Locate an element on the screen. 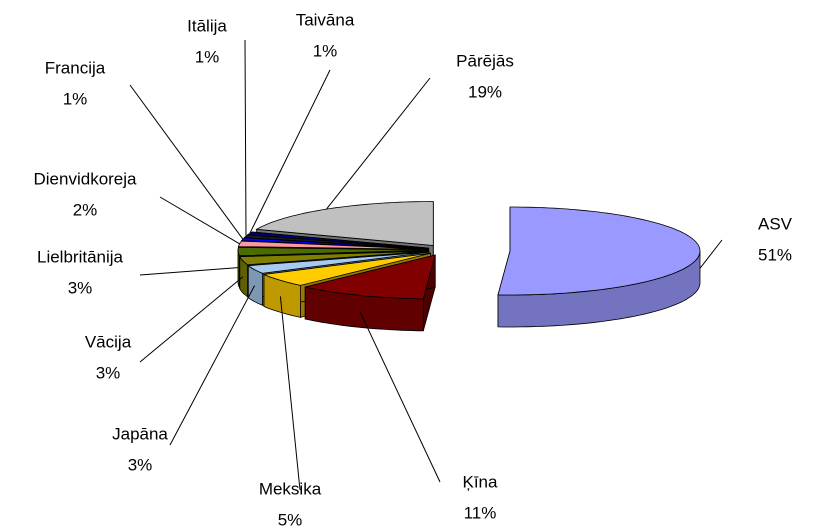 The height and width of the screenshot is (529, 827). slice-label: Ķīna is located at coordinates (481, 481).